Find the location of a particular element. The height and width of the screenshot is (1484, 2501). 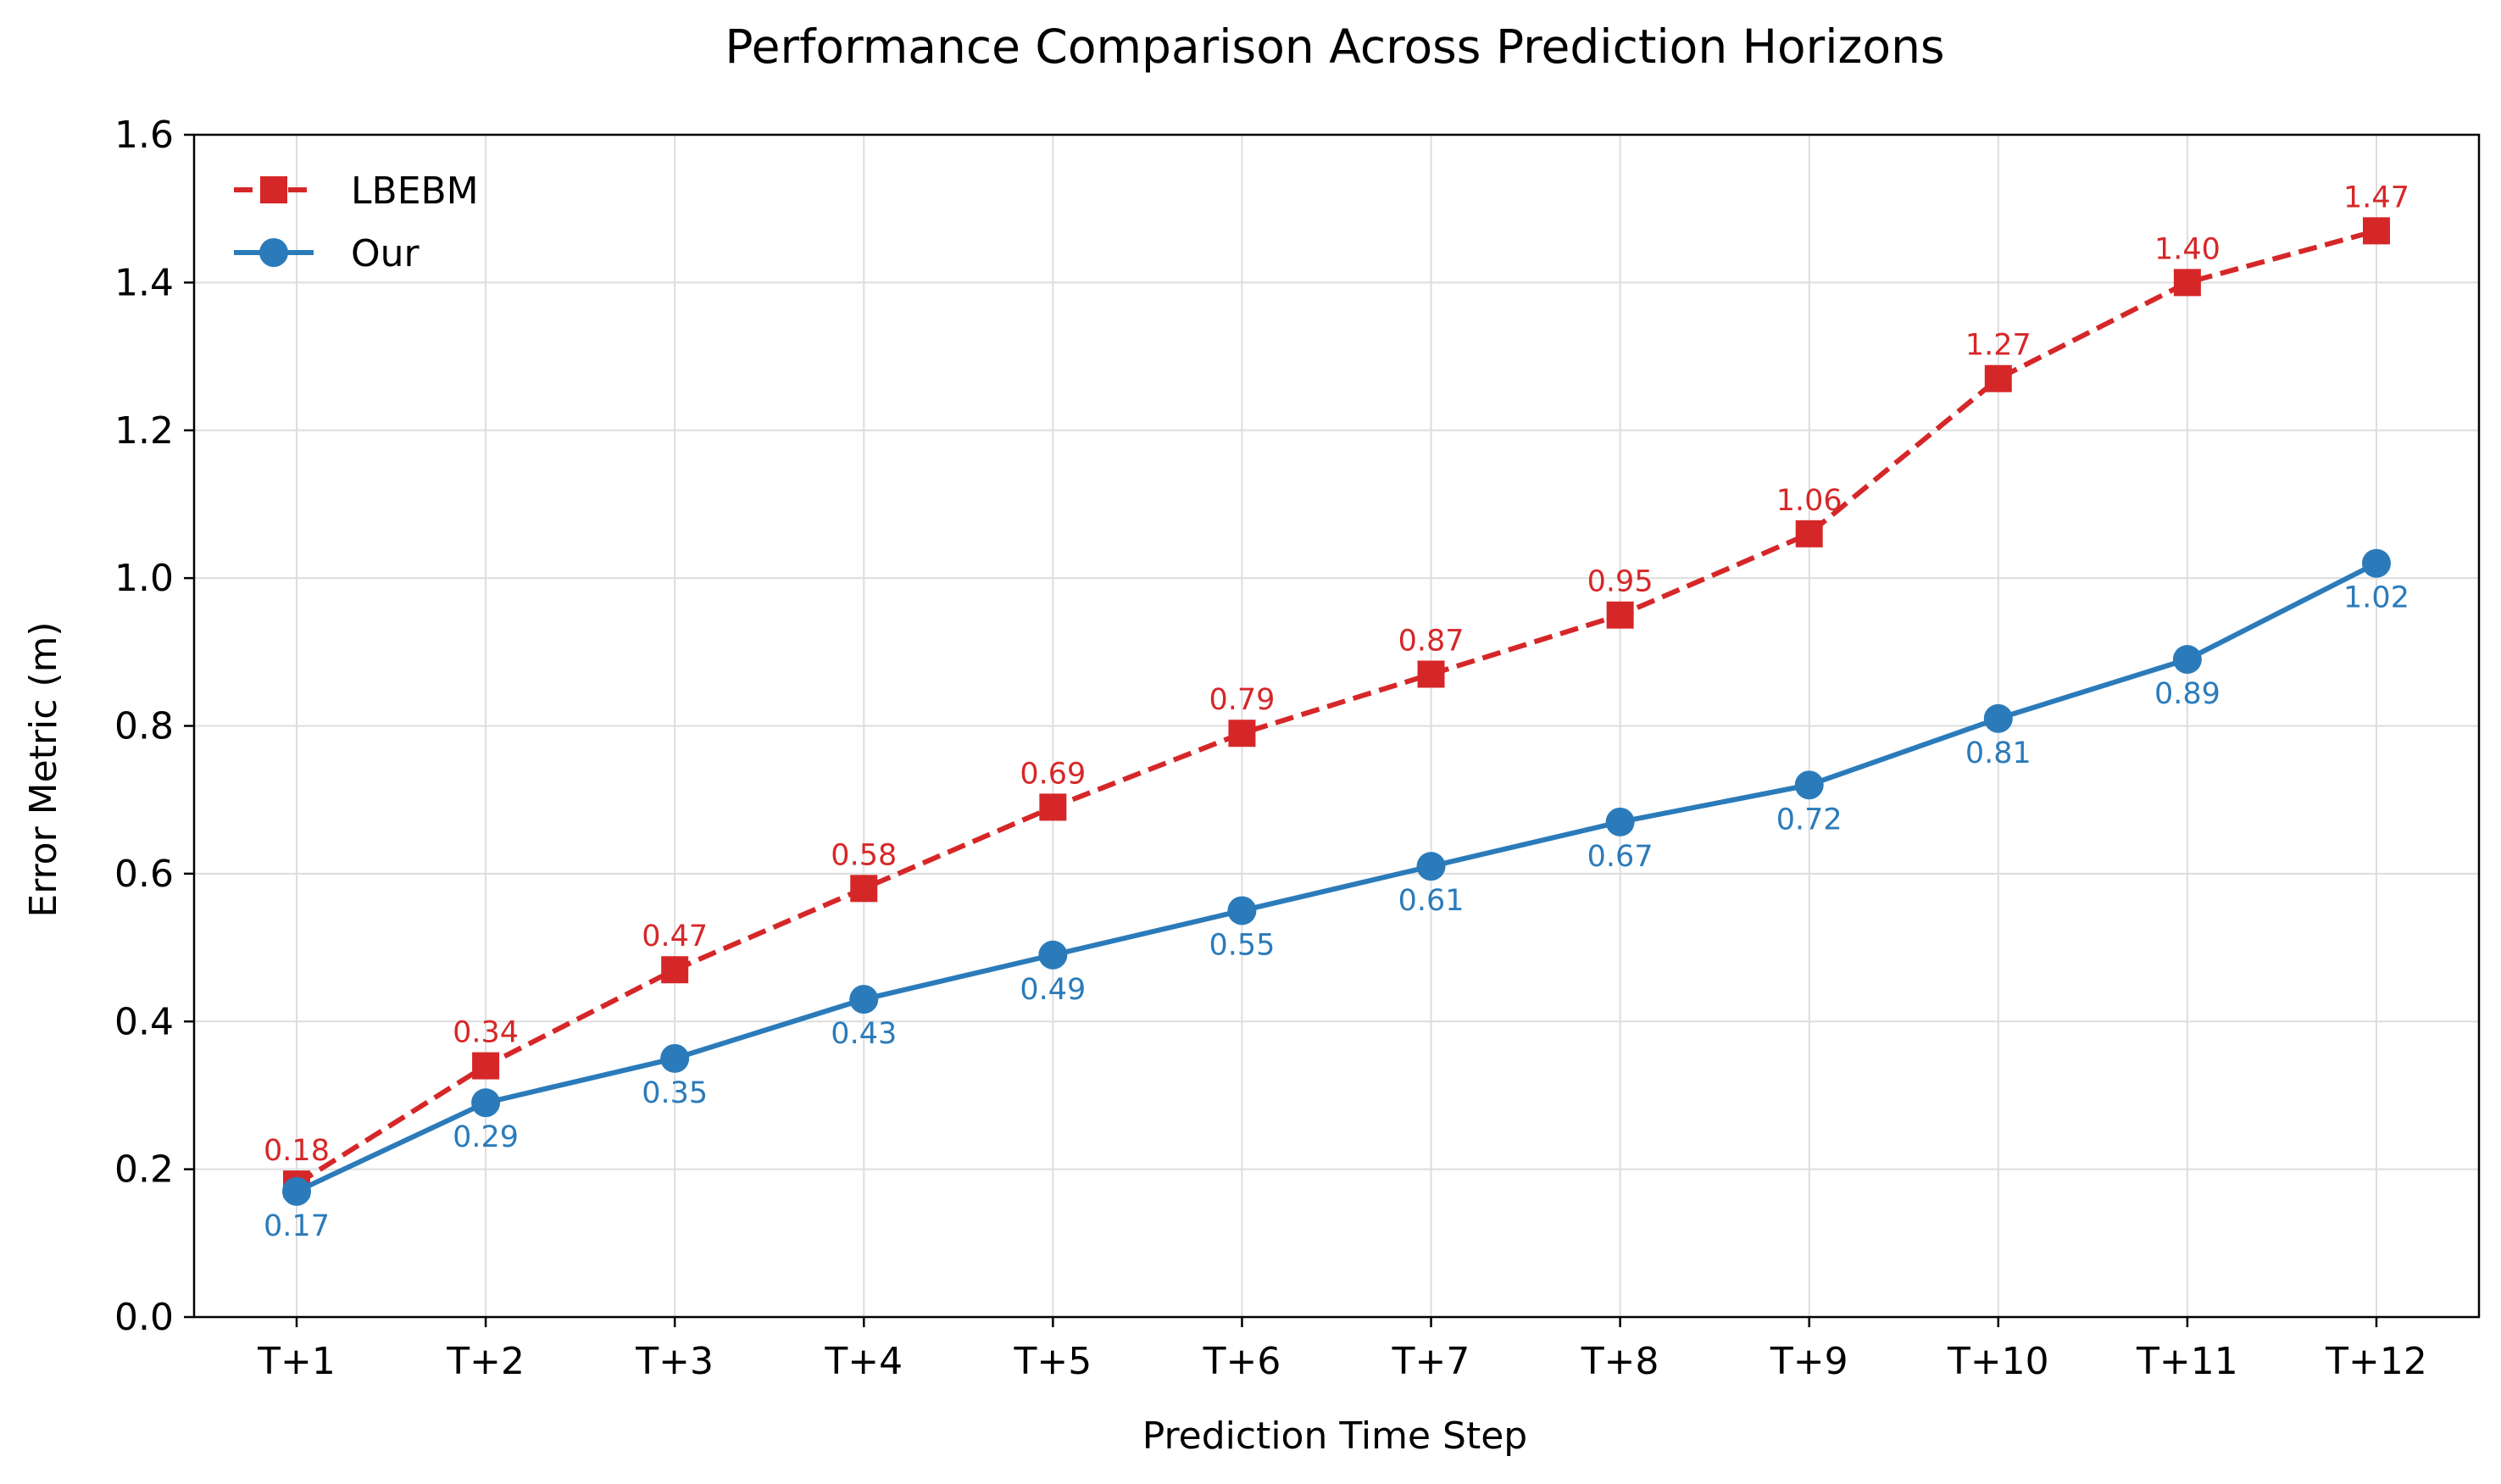

lbebm-data-label: 0.69 is located at coordinates (1053, 774).